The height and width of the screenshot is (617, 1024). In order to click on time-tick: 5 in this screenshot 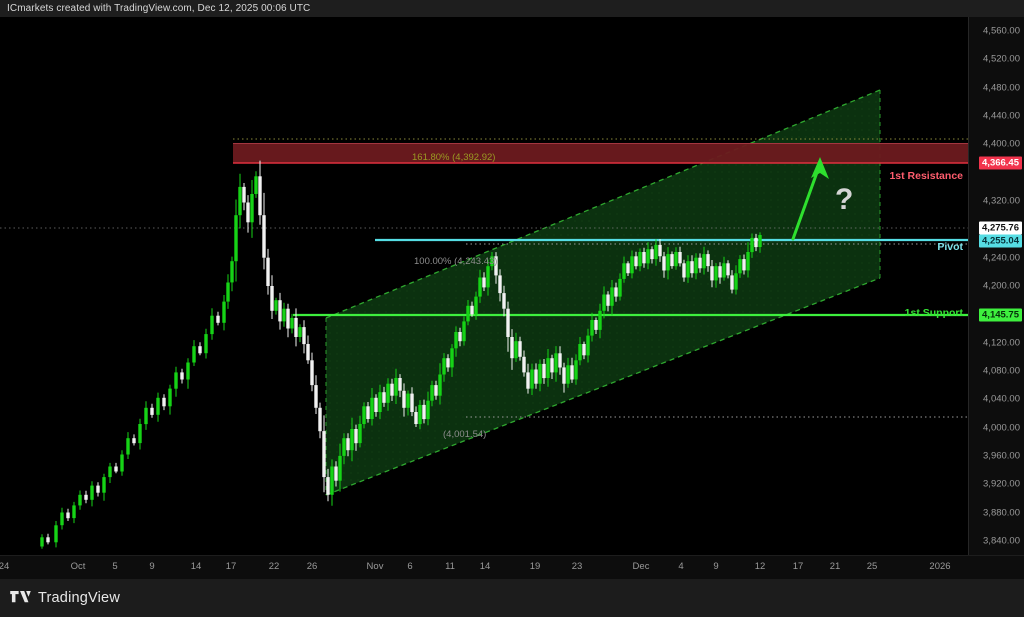, I will do `click(115, 566)`.